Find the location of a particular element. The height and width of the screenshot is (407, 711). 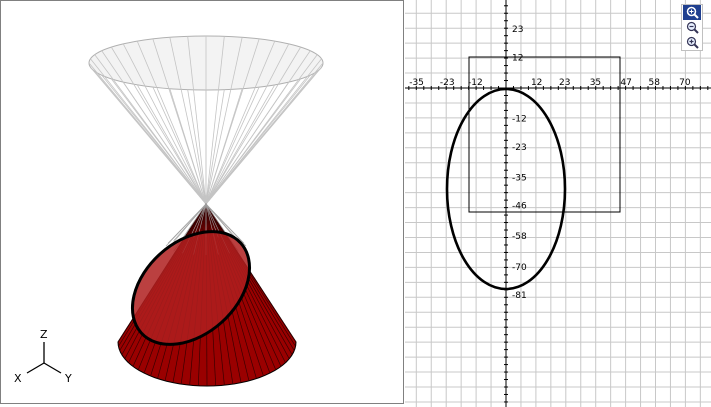

zoom-out-icon is located at coordinates (692, 27).